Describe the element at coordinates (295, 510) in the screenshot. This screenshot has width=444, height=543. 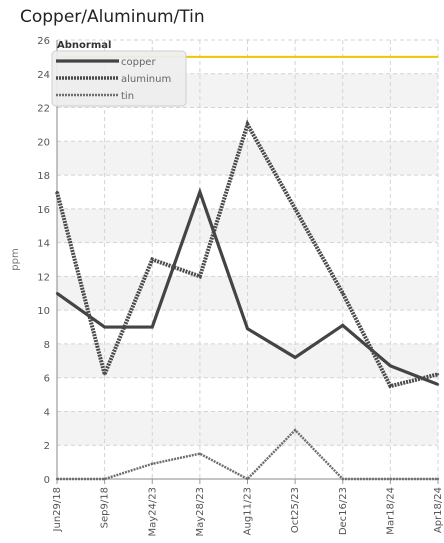
I see `x-tick-label: Oct25/23` at that location.